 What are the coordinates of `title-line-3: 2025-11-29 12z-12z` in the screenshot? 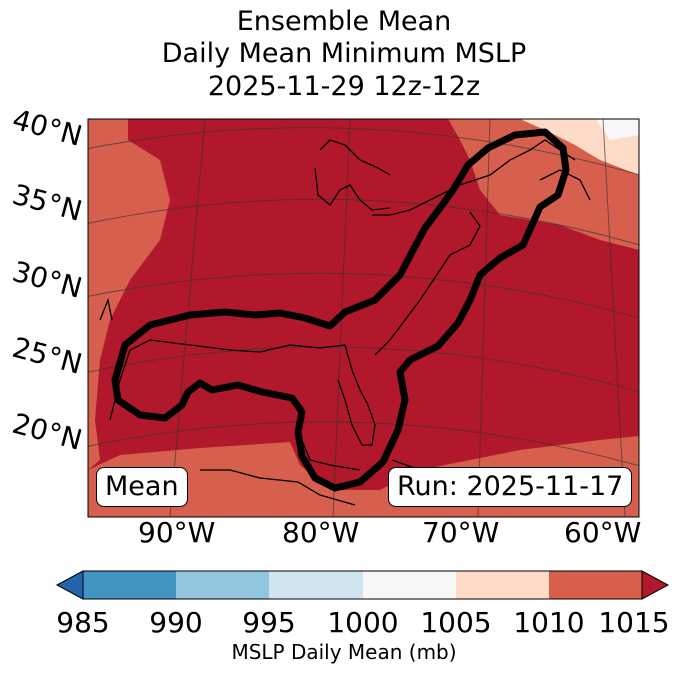 It's located at (344, 86).